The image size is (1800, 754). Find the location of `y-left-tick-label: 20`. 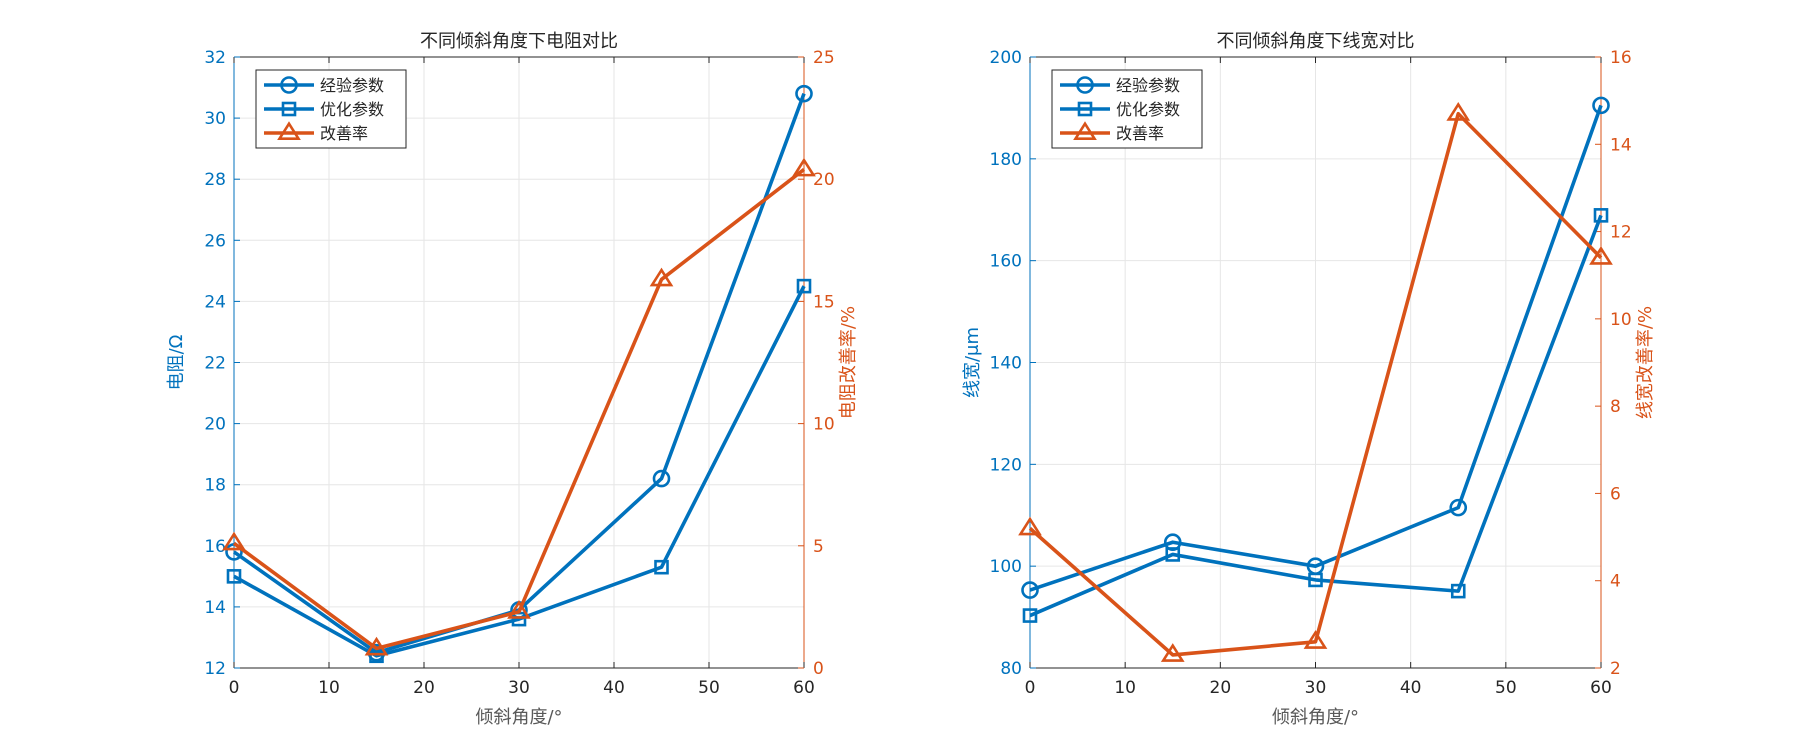

y-left-tick-label: 20 is located at coordinates (215, 425).